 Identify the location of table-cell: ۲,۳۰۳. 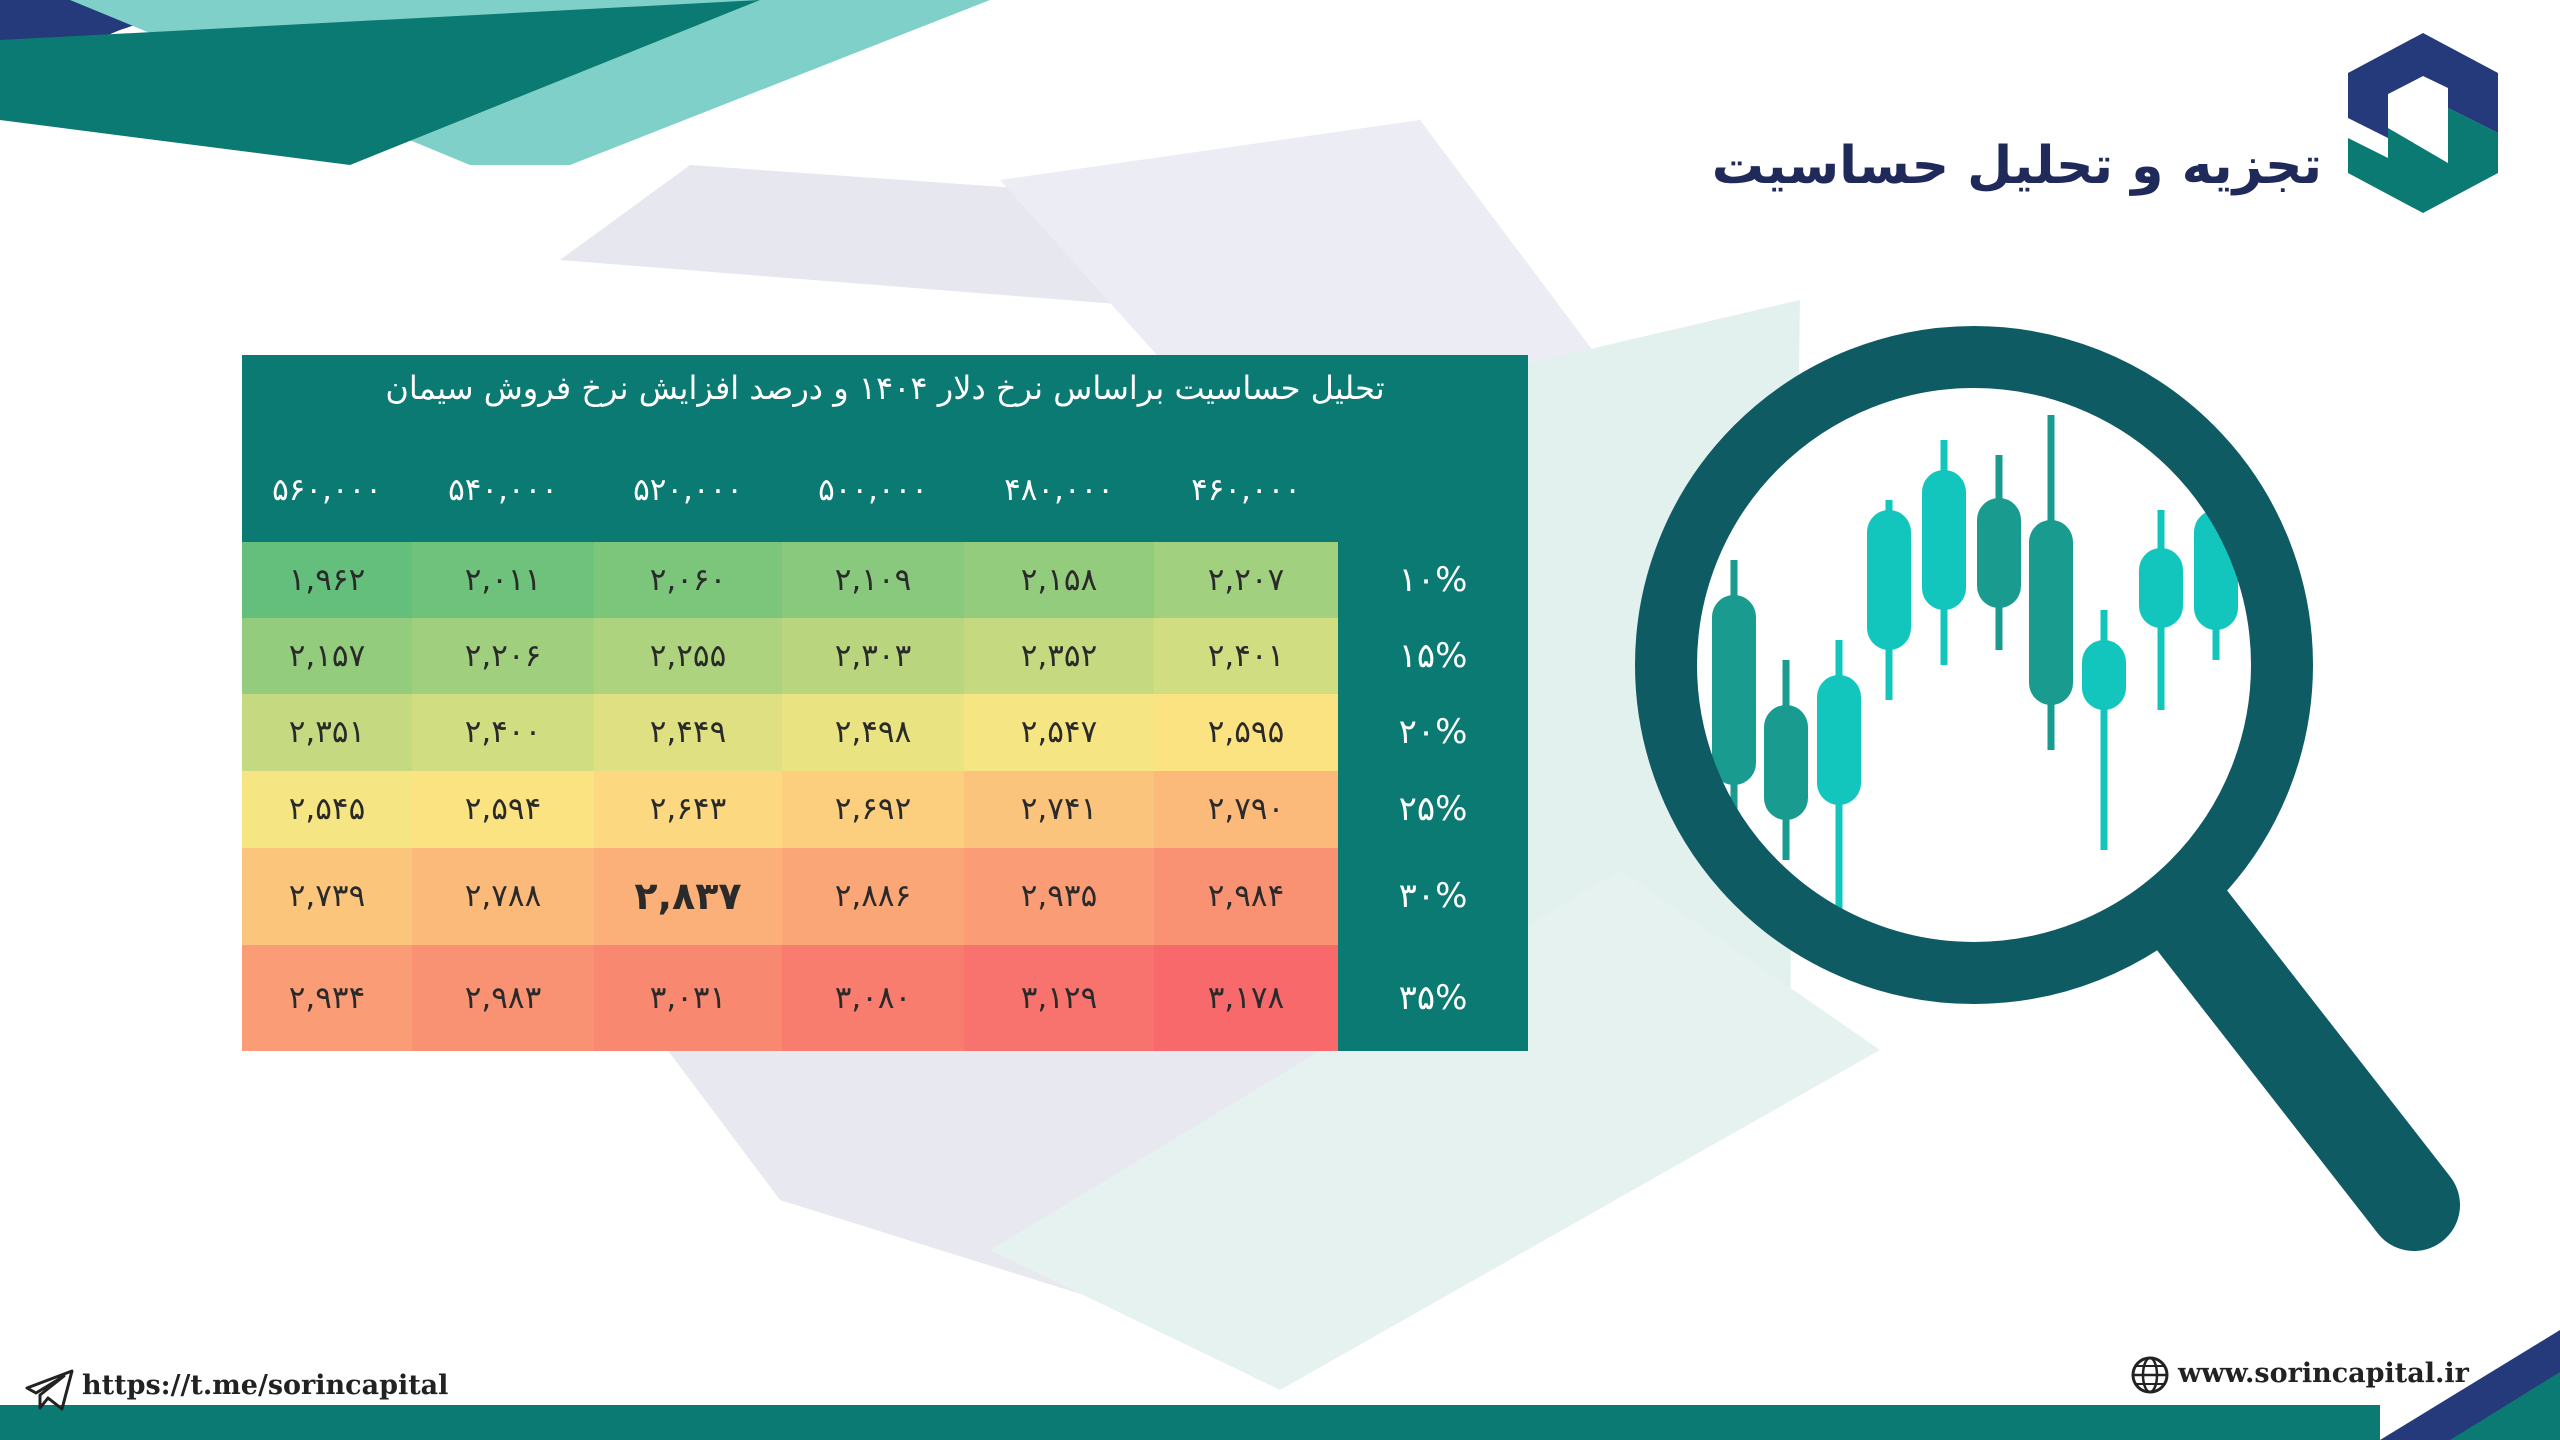
(873, 656).